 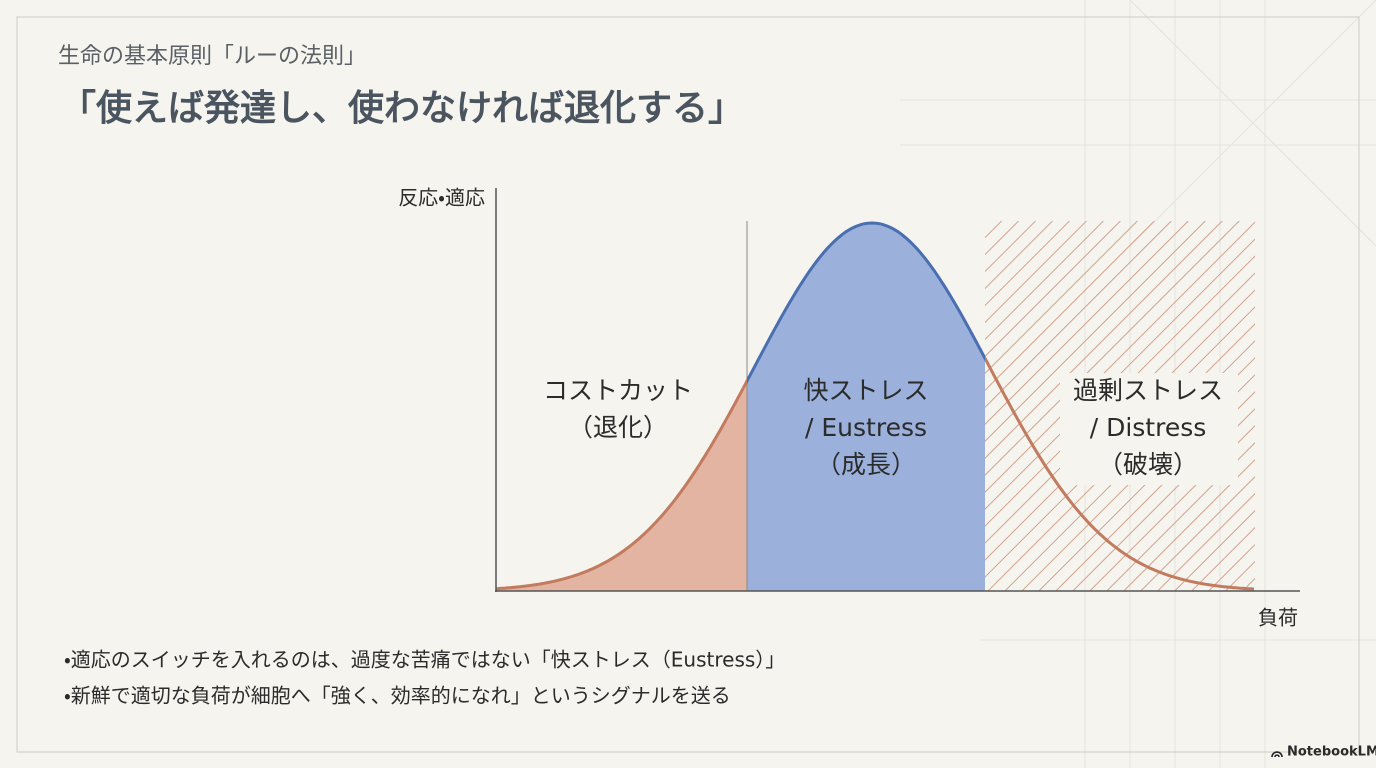 I want to click on region-label: （成長）, so click(x=866, y=464).